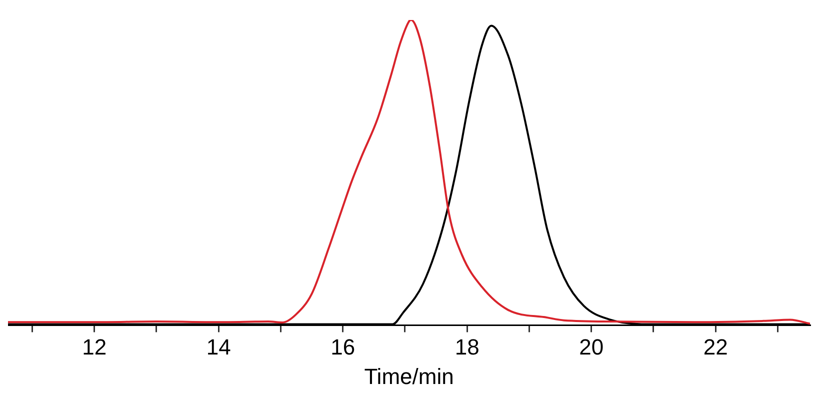  What do you see at coordinates (467, 347) in the screenshot?
I see `x-tick-label: 18` at bounding box center [467, 347].